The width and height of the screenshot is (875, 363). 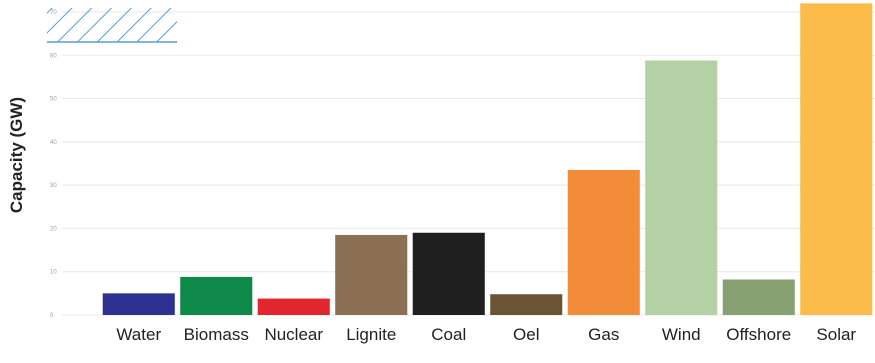 I want to click on y-tick-label: 0, so click(x=52, y=316).